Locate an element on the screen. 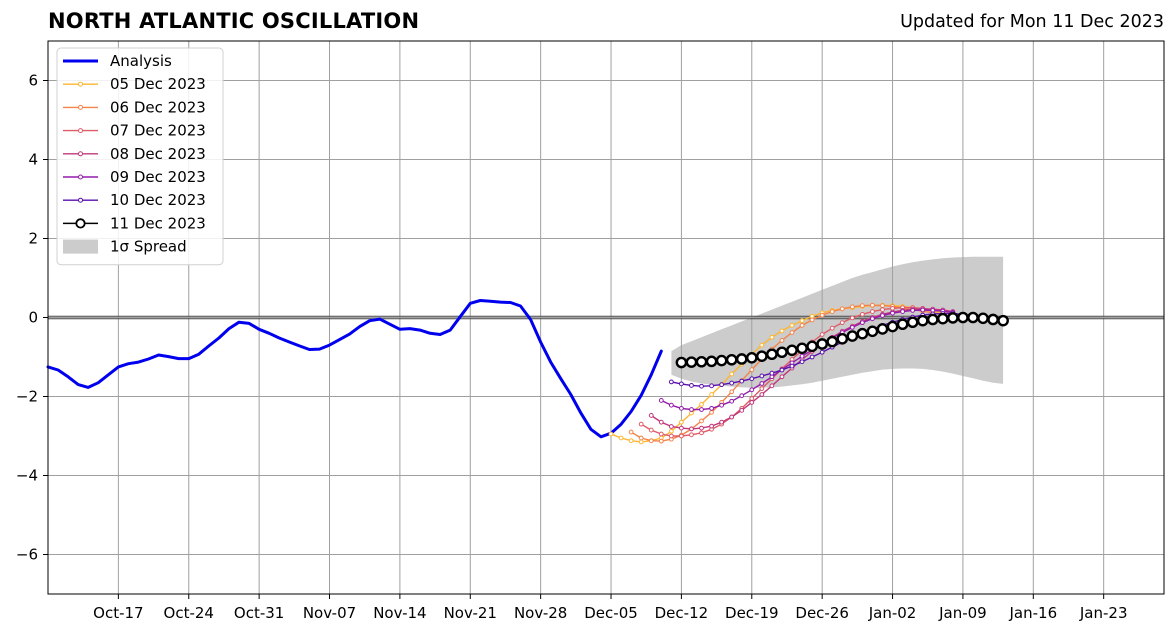 Image resolution: width=1176 pixels, height=633 pixels. x-tick-label: Dec-05 is located at coordinates (611, 613).